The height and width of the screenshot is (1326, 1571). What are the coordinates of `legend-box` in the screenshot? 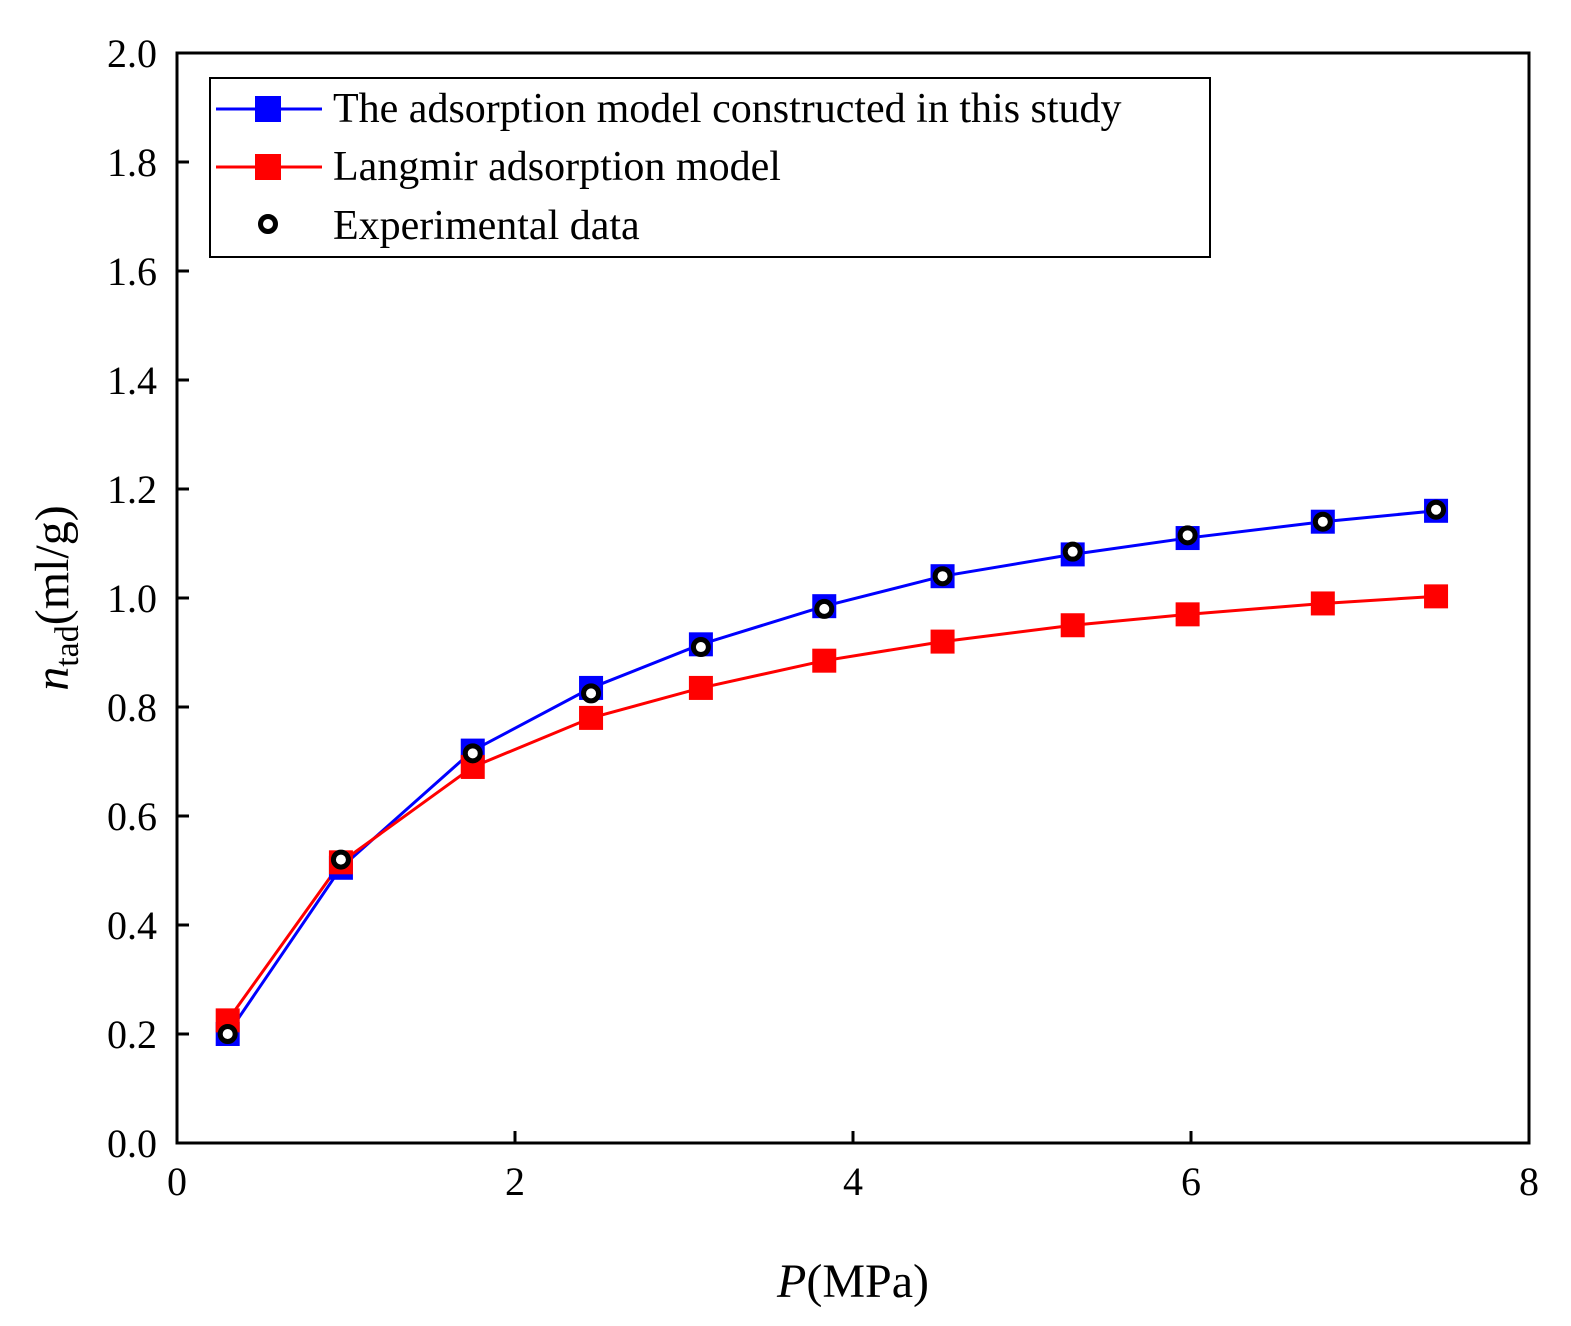 It's located at (710, 167).